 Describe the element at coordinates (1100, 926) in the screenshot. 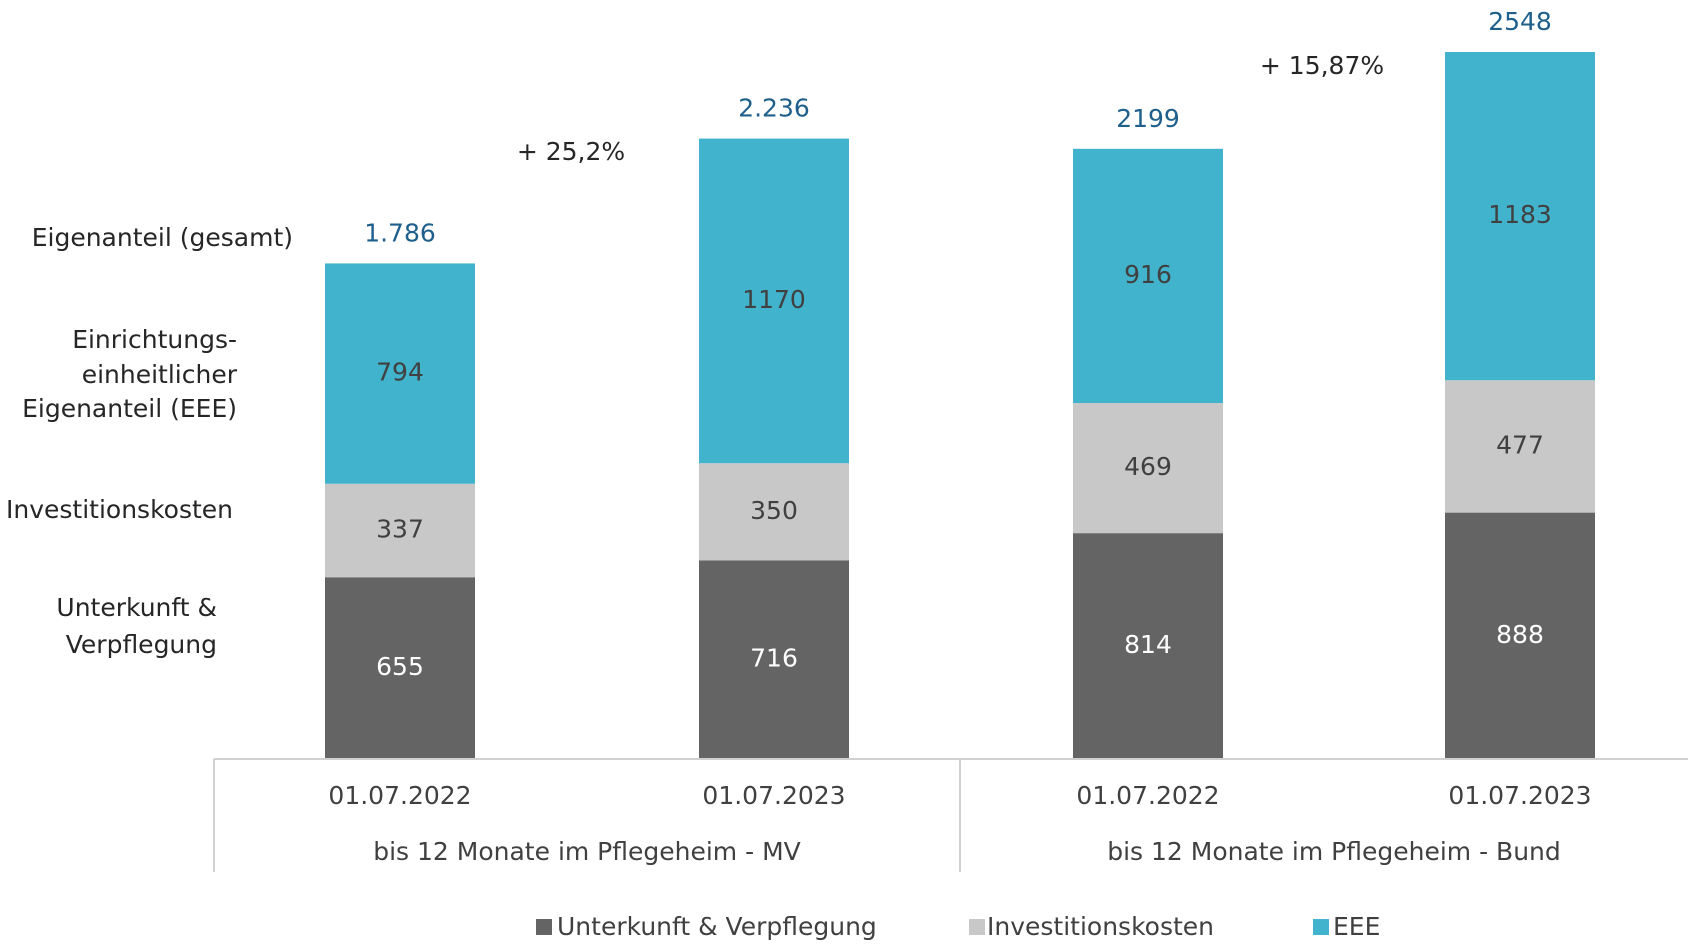

I see `legend-label: Investitionskosten` at that location.